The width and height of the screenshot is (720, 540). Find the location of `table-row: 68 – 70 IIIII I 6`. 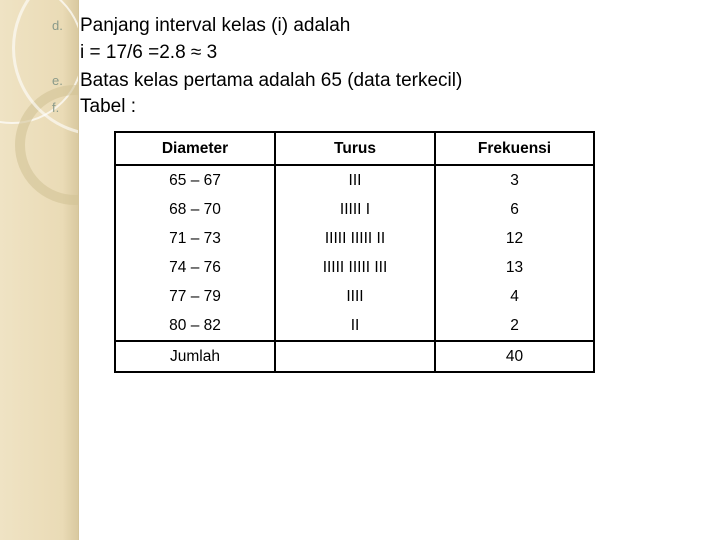

table-row: 68 – 70 IIIII I 6 is located at coordinates (354, 209).